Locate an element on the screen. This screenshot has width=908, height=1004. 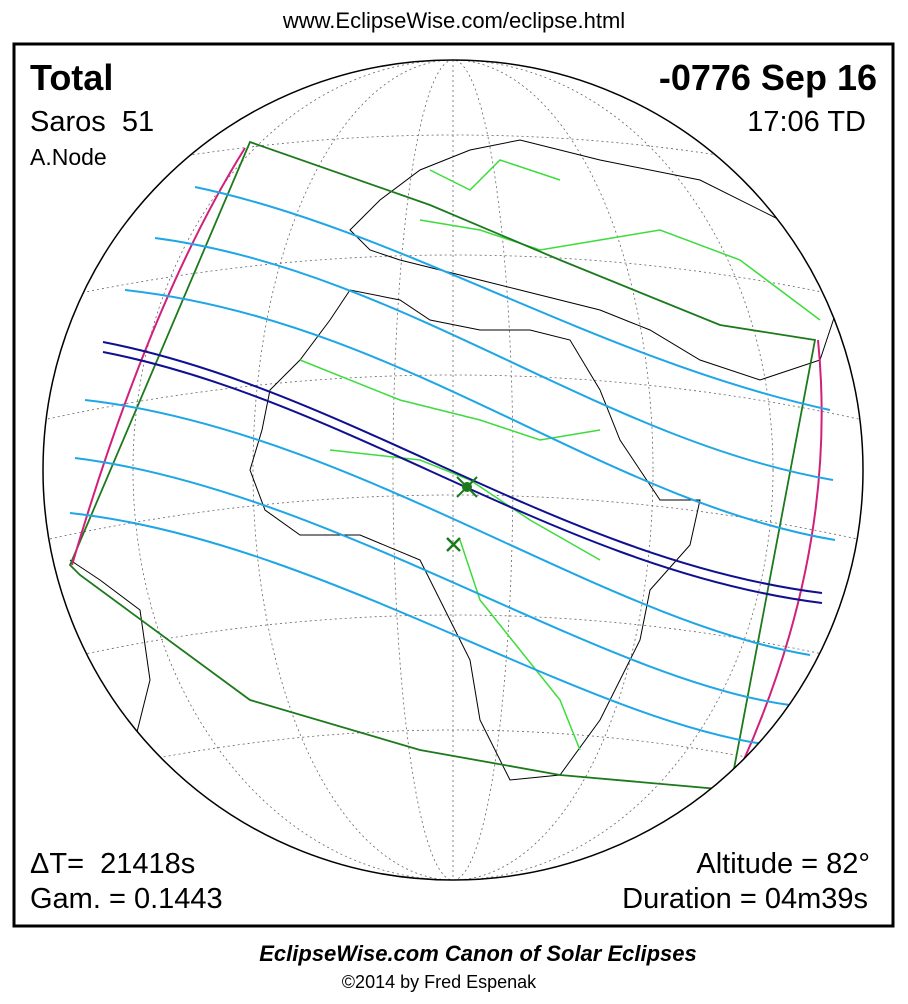
delta-t: ΔT= 21418s is located at coordinates (112, 864).